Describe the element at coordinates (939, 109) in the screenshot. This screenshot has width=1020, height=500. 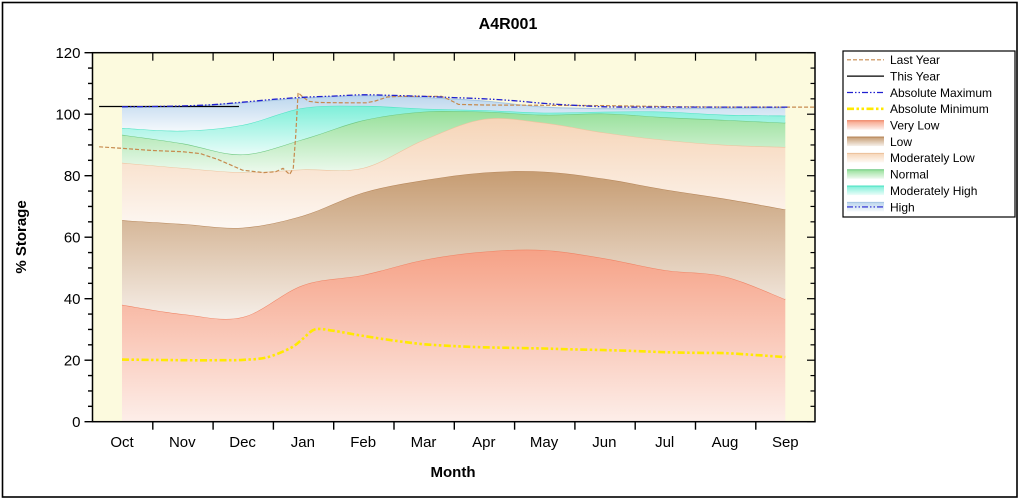
I see `legend-label-absolute-minimum: Absolute Minimum` at that location.